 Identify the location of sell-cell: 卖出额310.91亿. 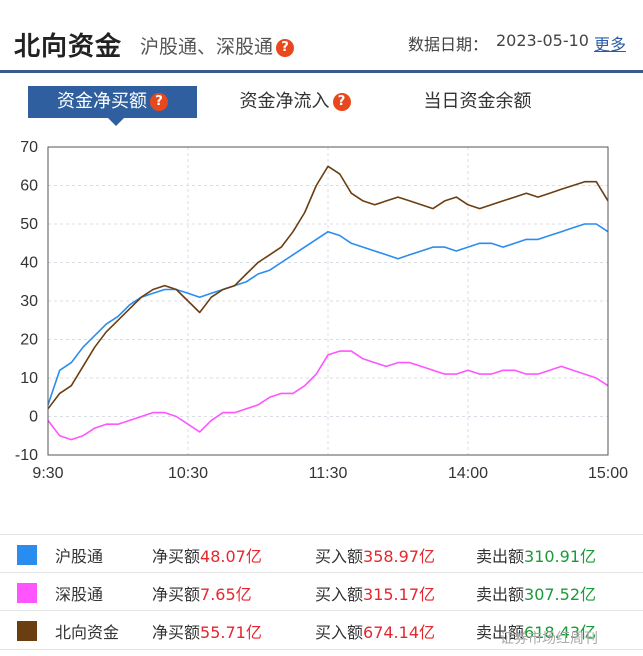
(536, 555).